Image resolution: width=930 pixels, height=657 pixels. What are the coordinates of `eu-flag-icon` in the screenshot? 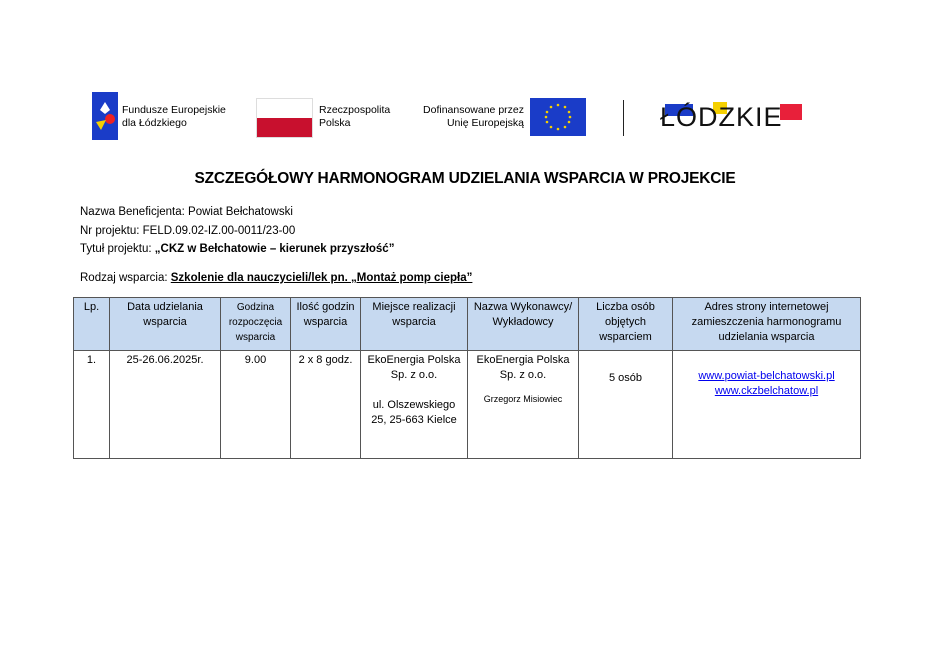 It's located at (558, 117).